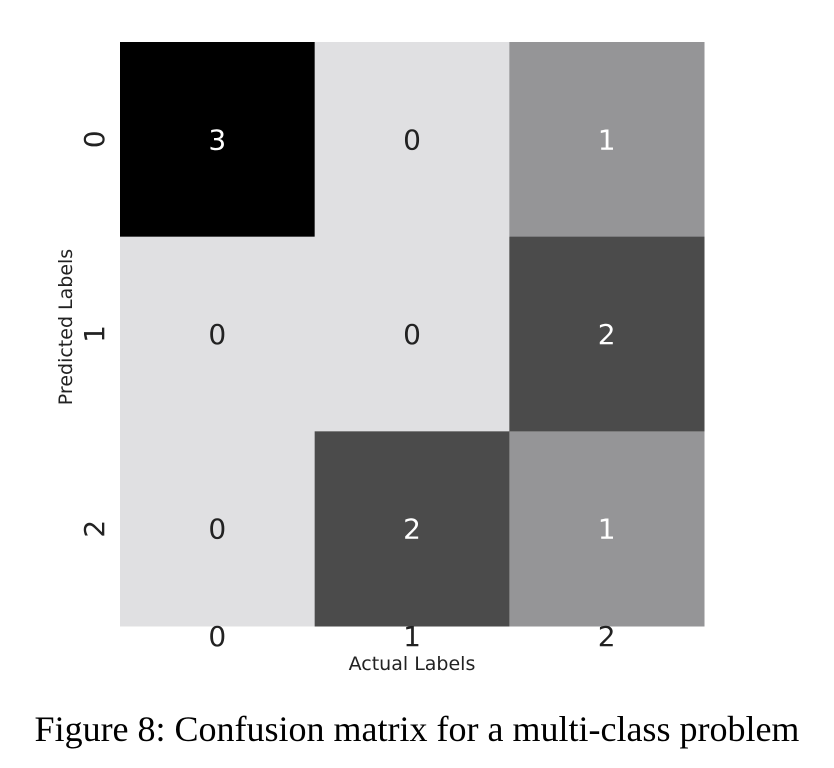 This screenshot has width=834, height=768. I want to click on cell-value-r0-c2: 1, so click(607, 139).